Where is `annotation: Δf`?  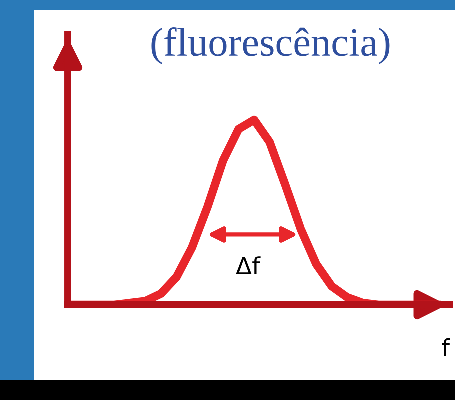 annotation: Δf is located at coordinates (248, 265).